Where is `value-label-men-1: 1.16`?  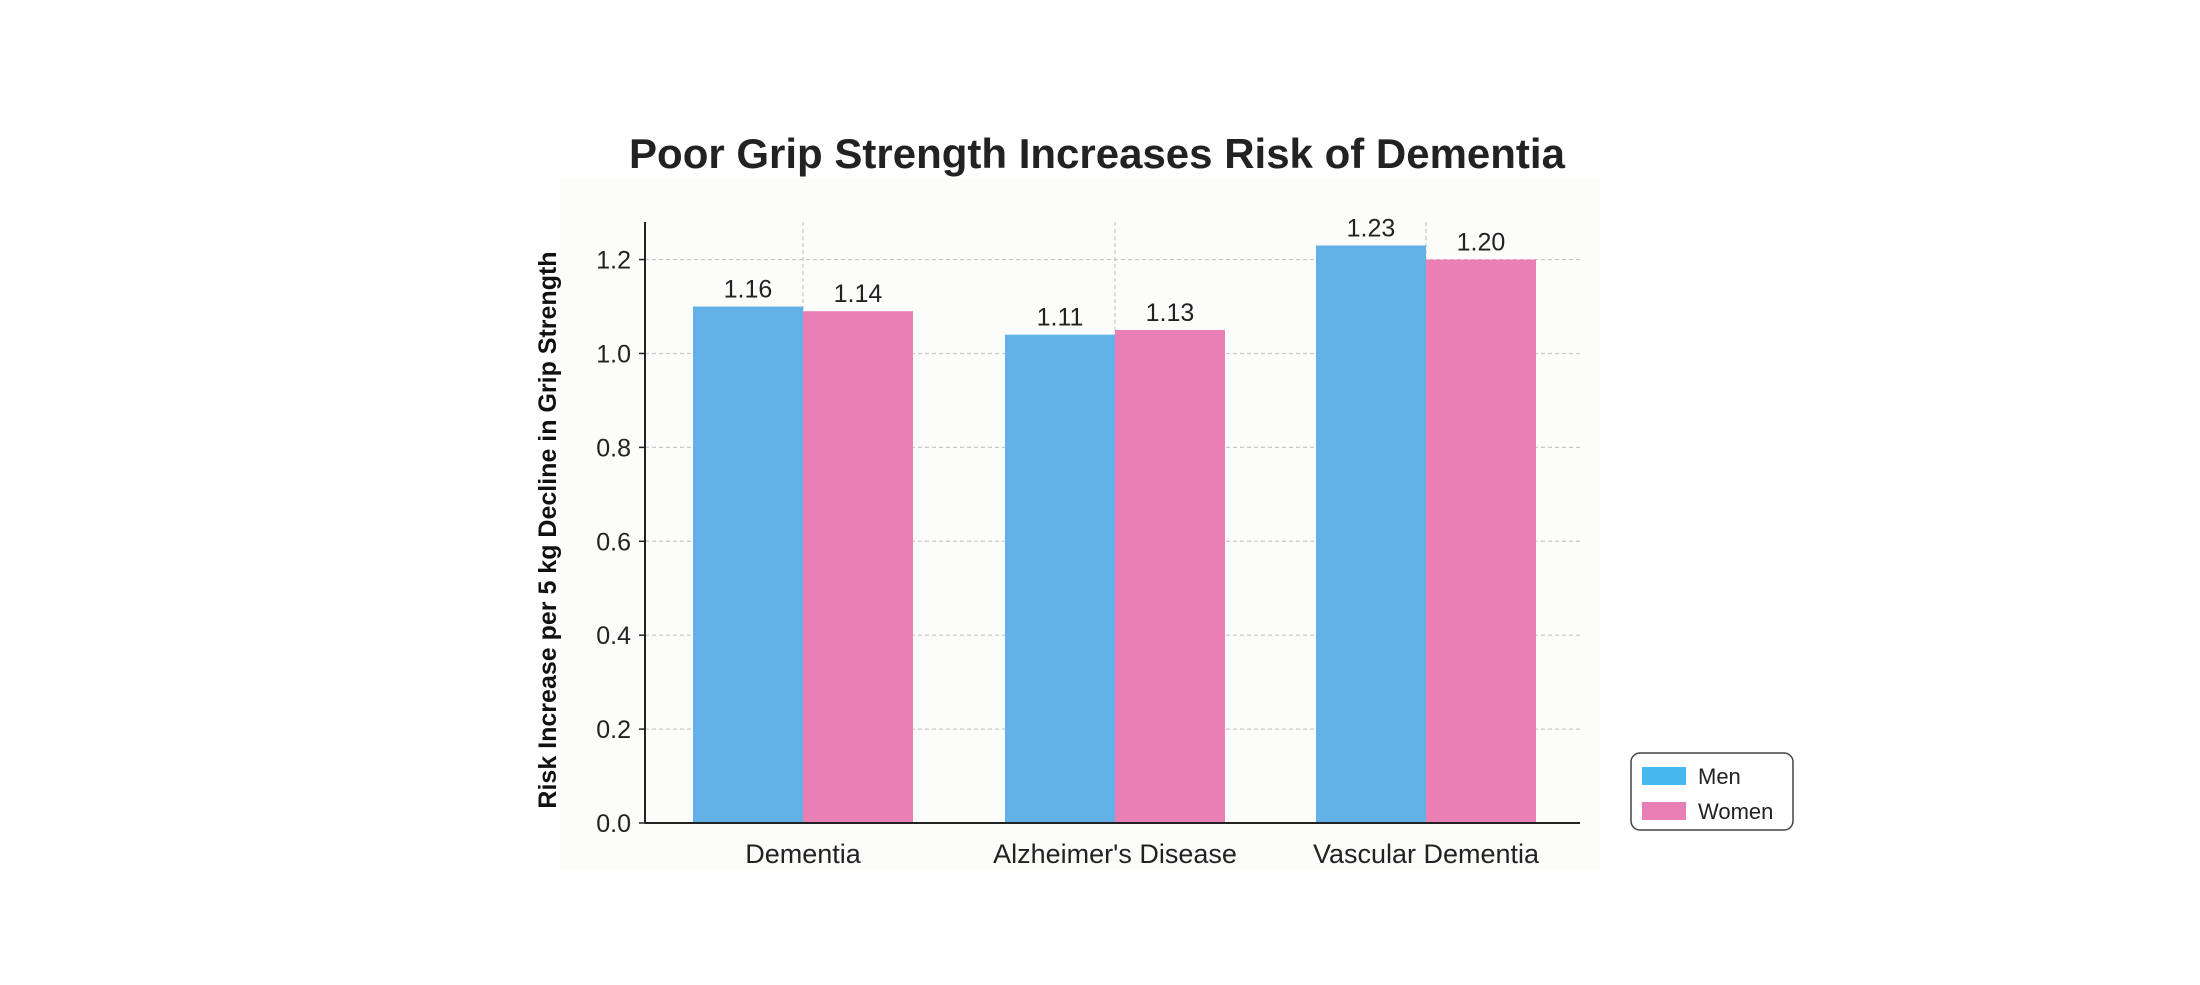
value-label-men-1: 1.16 is located at coordinates (748, 290).